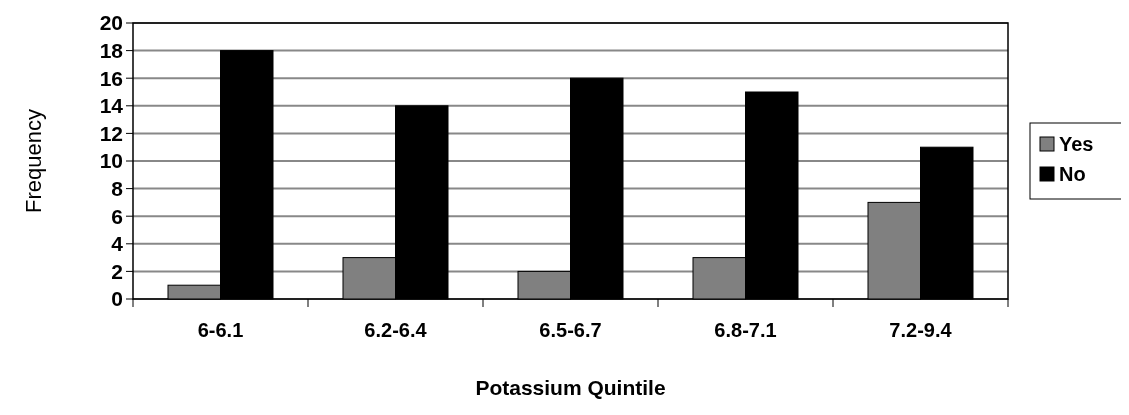 The image size is (1129, 415). What do you see at coordinates (111, 133) in the screenshot?
I see `y-tick-label: 12` at bounding box center [111, 133].